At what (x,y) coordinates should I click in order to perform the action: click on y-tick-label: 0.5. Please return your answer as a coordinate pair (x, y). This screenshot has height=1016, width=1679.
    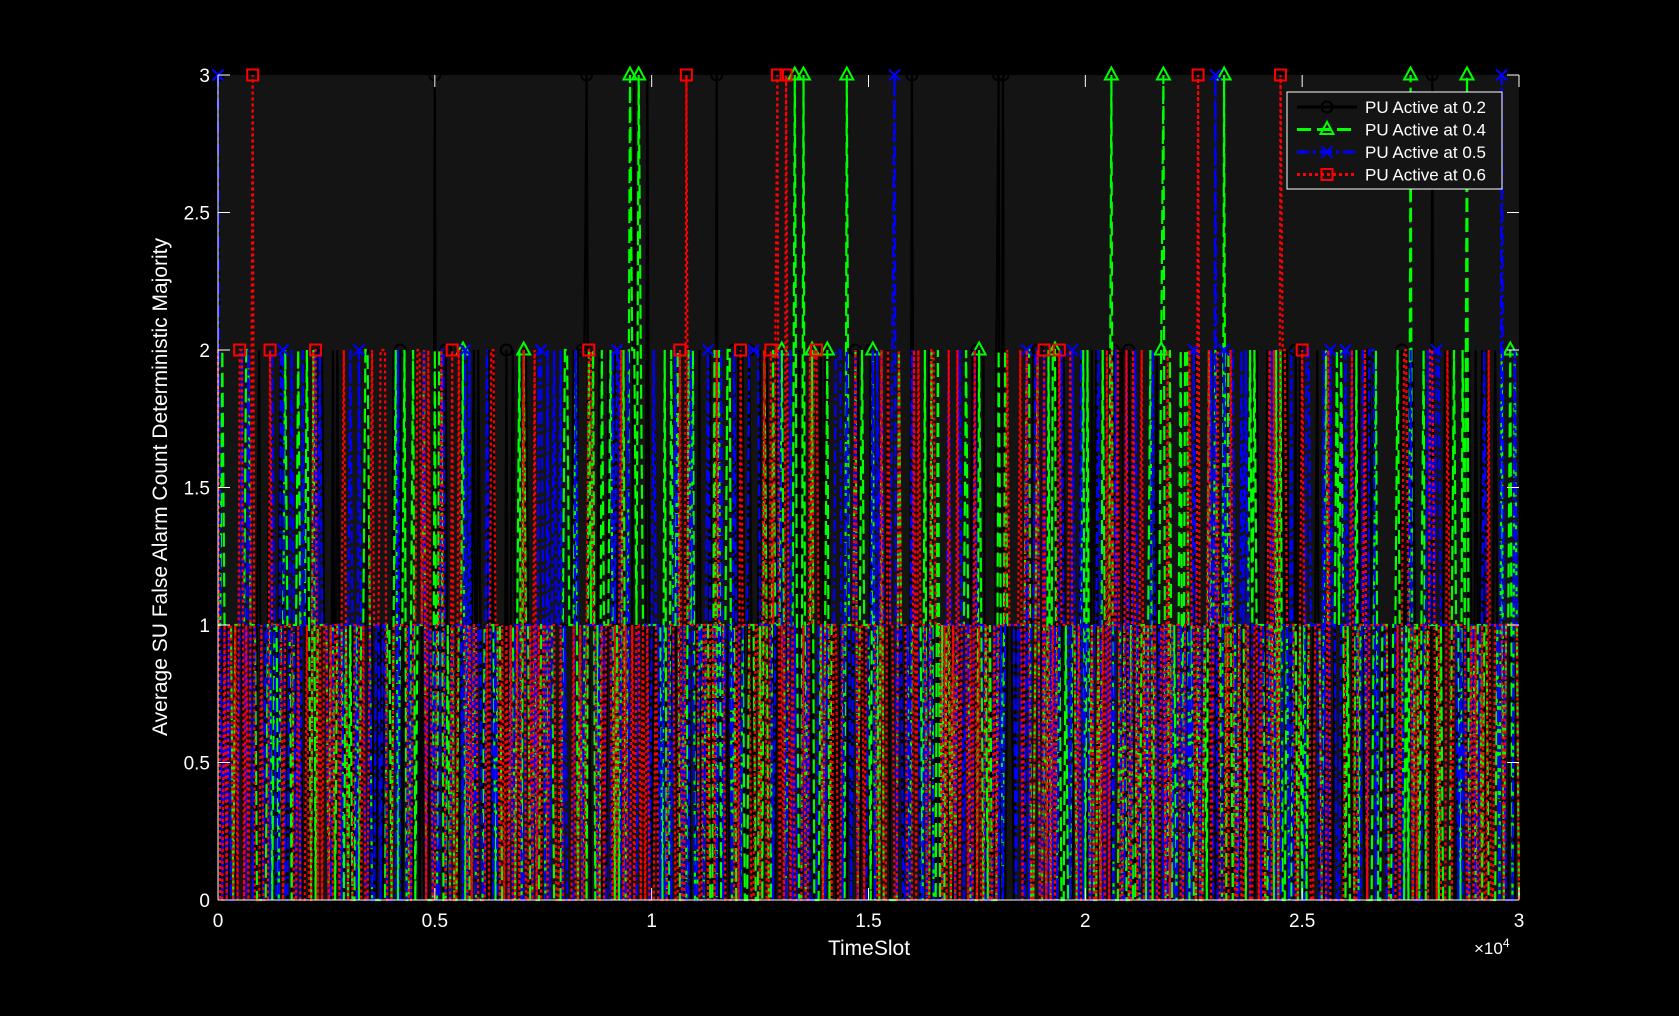
    Looking at the image, I should click on (197, 764).